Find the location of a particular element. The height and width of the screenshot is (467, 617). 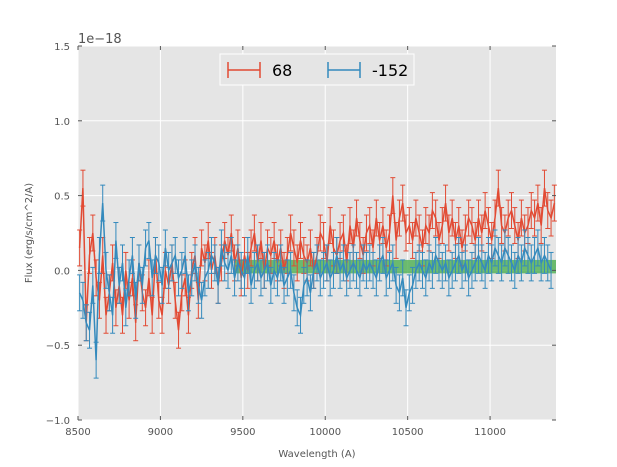

y-tick-label: 1.5 is located at coordinates (62, 47).